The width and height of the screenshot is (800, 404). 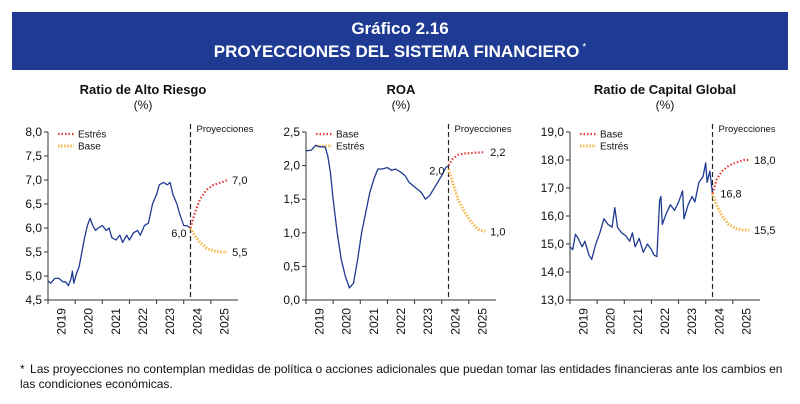 What do you see at coordinates (33, 156) in the screenshot?
I see `y-tick-label: 7,5` at bounding box center [33, 156].